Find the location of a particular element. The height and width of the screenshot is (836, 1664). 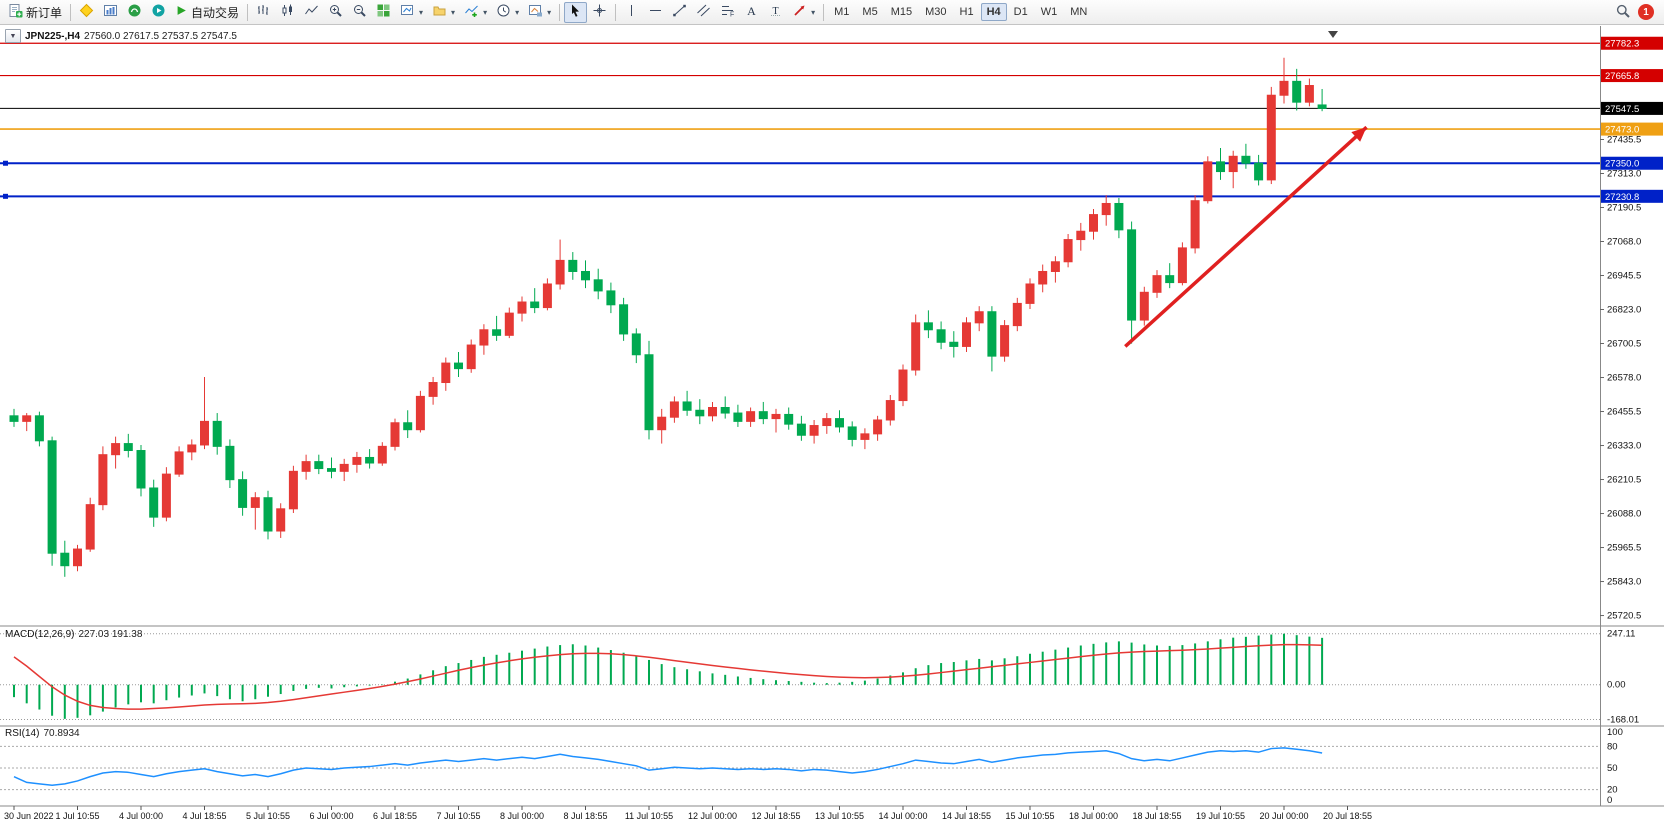

time-axis-label: 8 Jul 00:00 is located at coordinates (522, 816).